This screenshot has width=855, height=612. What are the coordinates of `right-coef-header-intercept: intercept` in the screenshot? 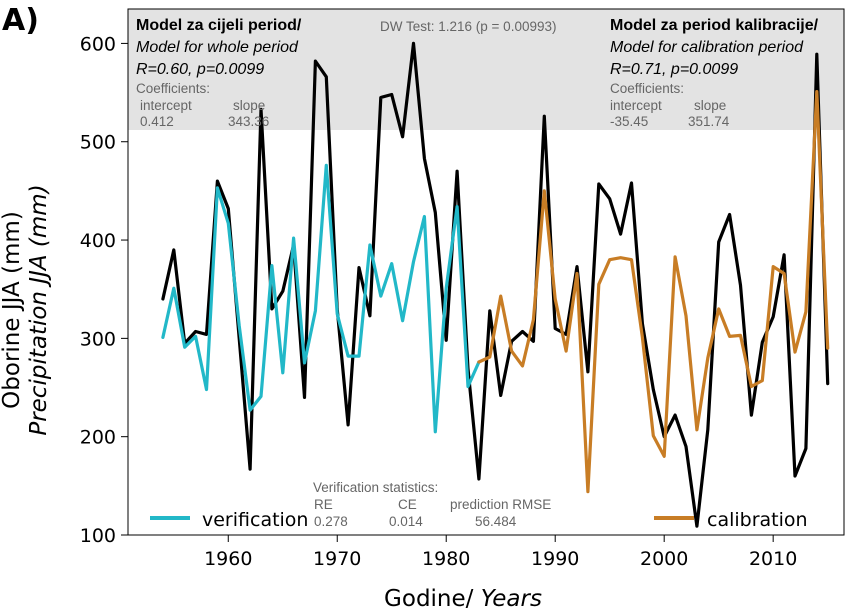 It's located at (636, 105).